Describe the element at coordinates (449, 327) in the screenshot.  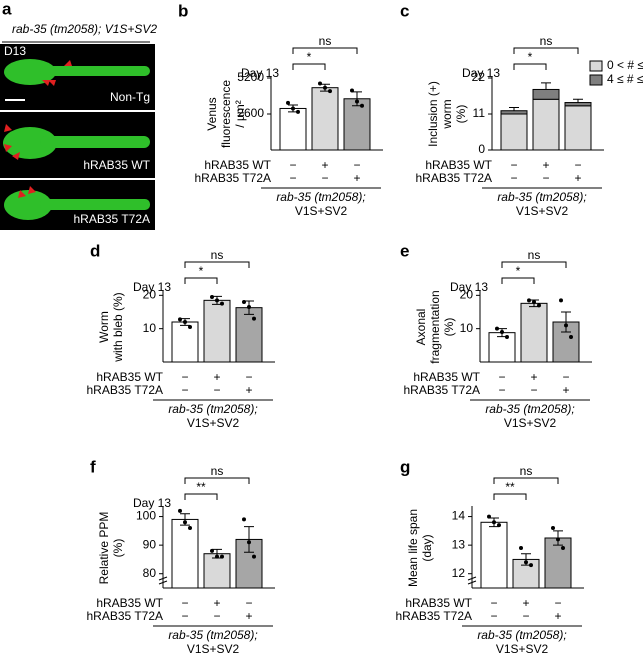
I see `y-axis-label: (%)` at that location.